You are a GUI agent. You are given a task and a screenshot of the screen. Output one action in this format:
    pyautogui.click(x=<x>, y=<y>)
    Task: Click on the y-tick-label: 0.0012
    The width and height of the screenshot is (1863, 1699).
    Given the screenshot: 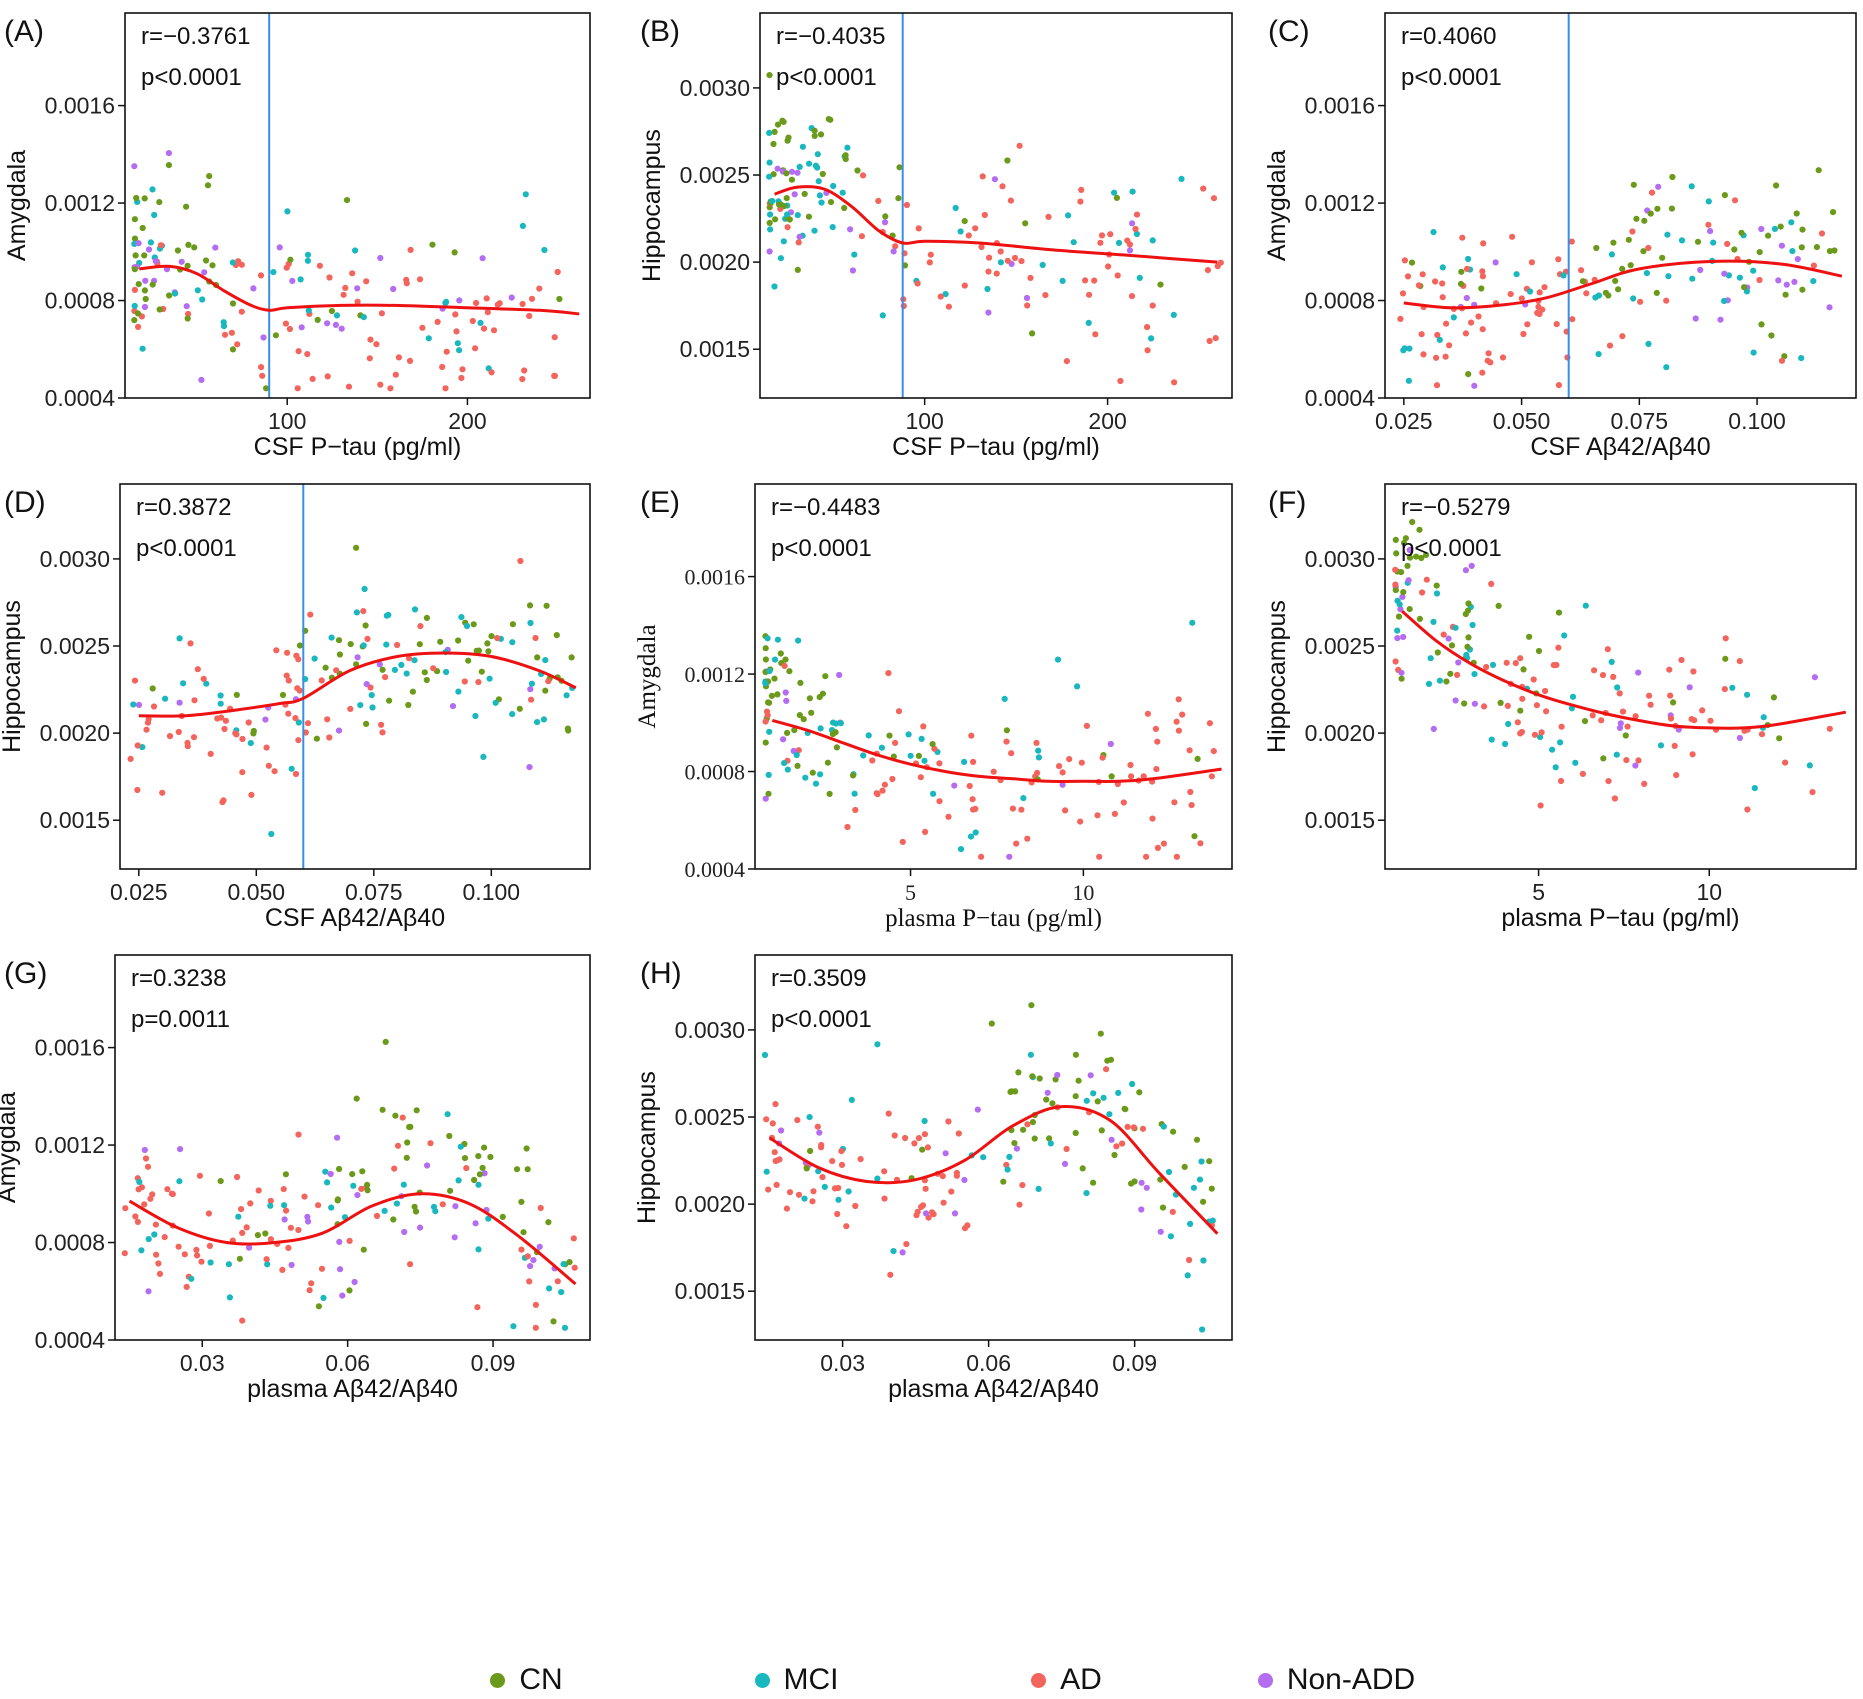 What is the action you would take?
    pyautogui.click(x=715, y=674)
    